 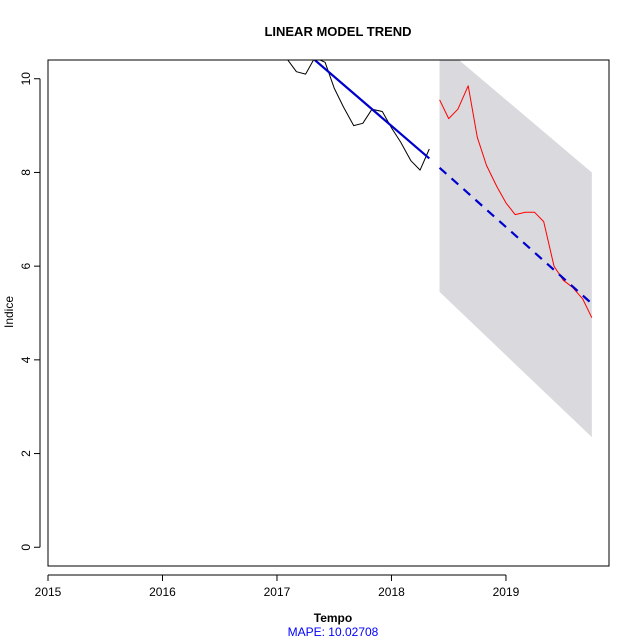 What do you see at coordinates (26, 547) in the screenshot?
I see `y-tick-label: 0` at bounding box center [26, 547].